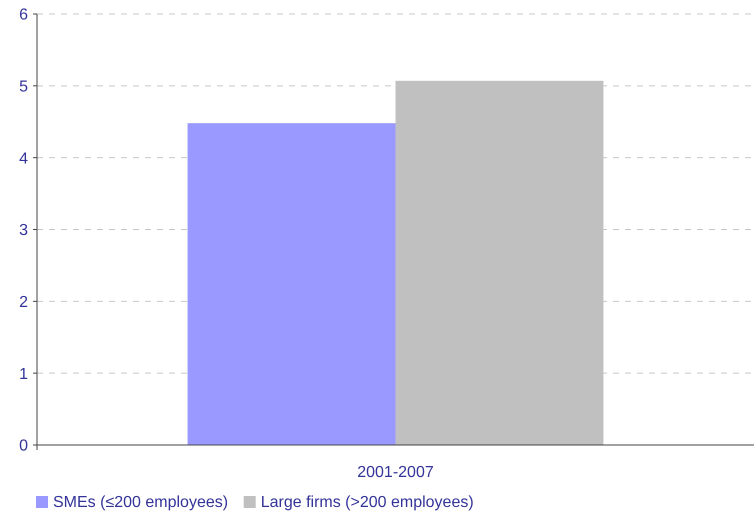 The height and width of the screenshot is (514, 754). I want to click on legend-label: Large firms (>200 employees), so click(367, 502).